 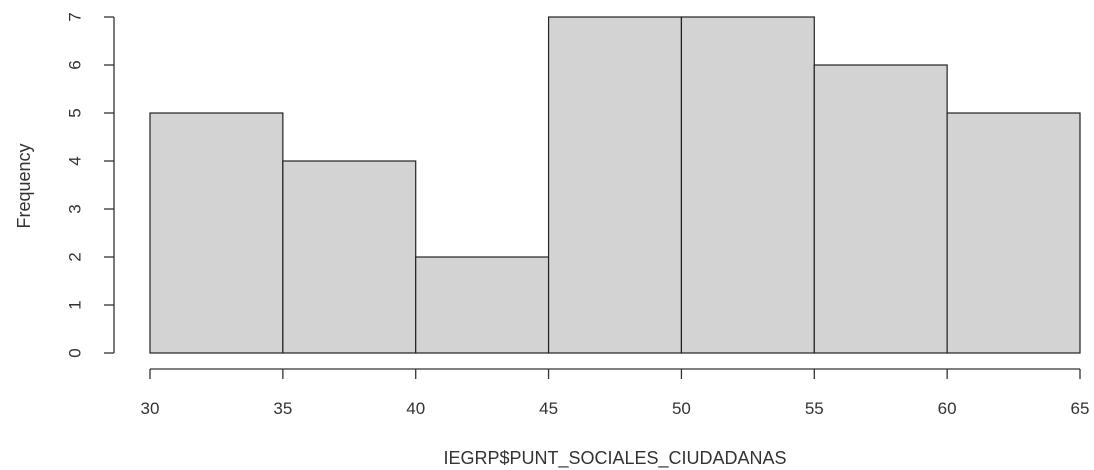 I want to click on y-axis-title: Frequency, so click(x=24, y=185).